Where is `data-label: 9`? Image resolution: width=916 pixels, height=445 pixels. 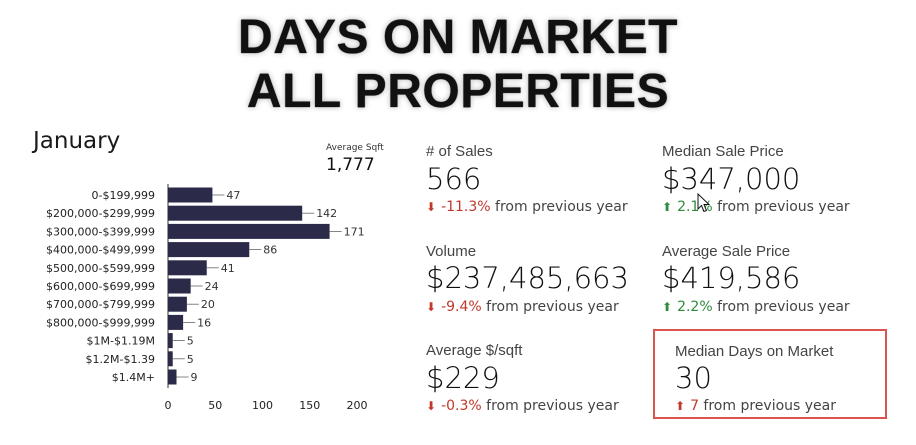
data-label: 9 is located at coordinates (194, 377).